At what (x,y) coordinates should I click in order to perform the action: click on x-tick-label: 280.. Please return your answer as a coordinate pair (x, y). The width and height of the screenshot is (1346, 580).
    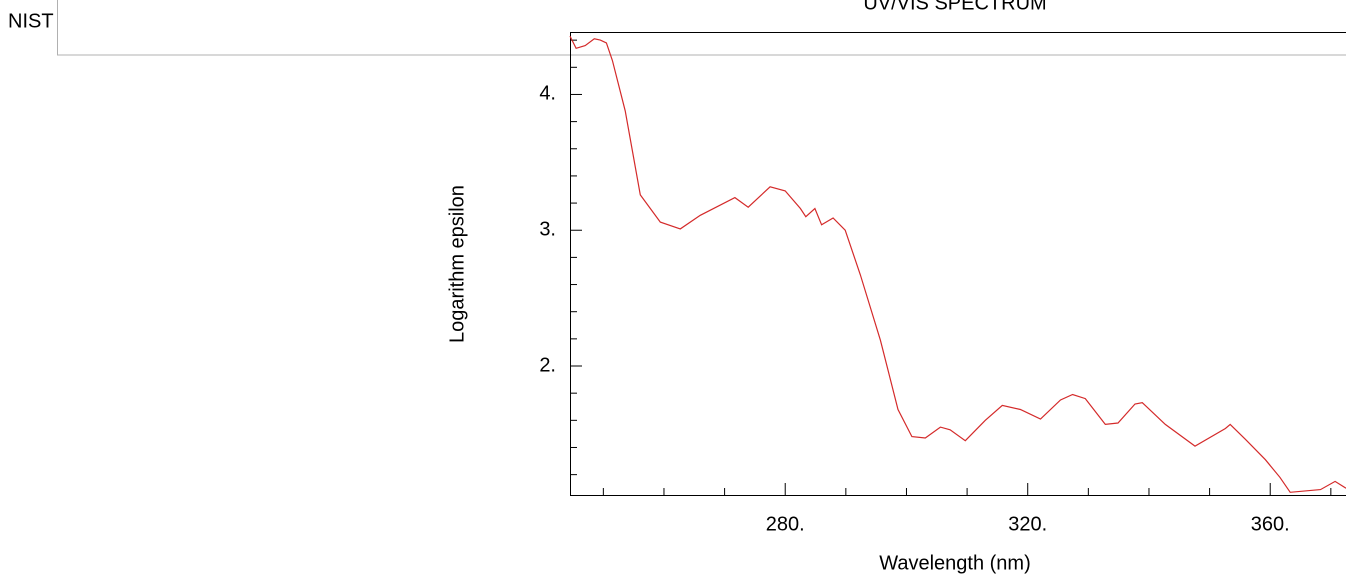
    Looking at the image, I should click on (785, 524).